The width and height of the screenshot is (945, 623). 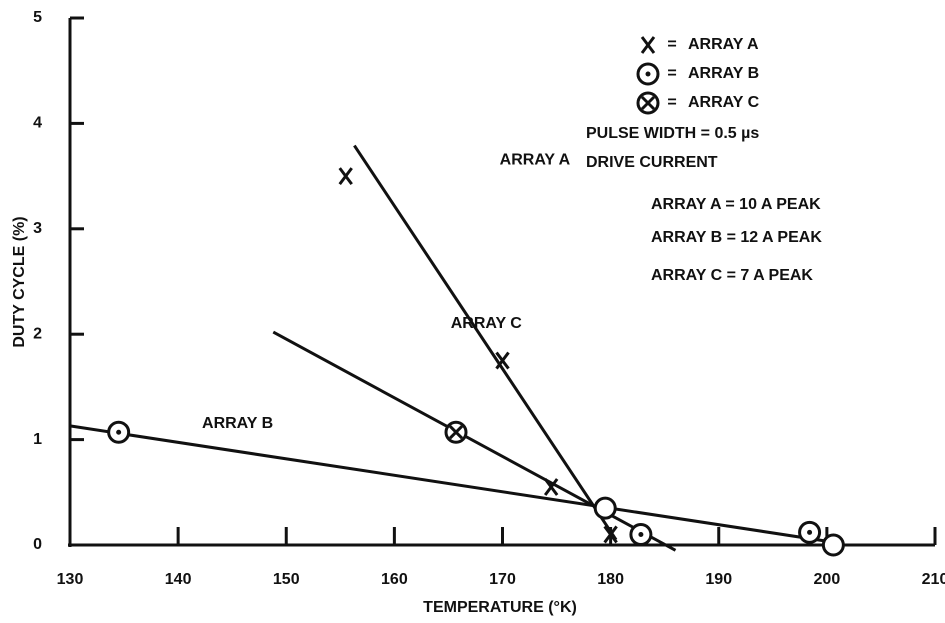 I want to click on annotation: ARRAY C = 7 A PEAK, so click(x=732, y=275).